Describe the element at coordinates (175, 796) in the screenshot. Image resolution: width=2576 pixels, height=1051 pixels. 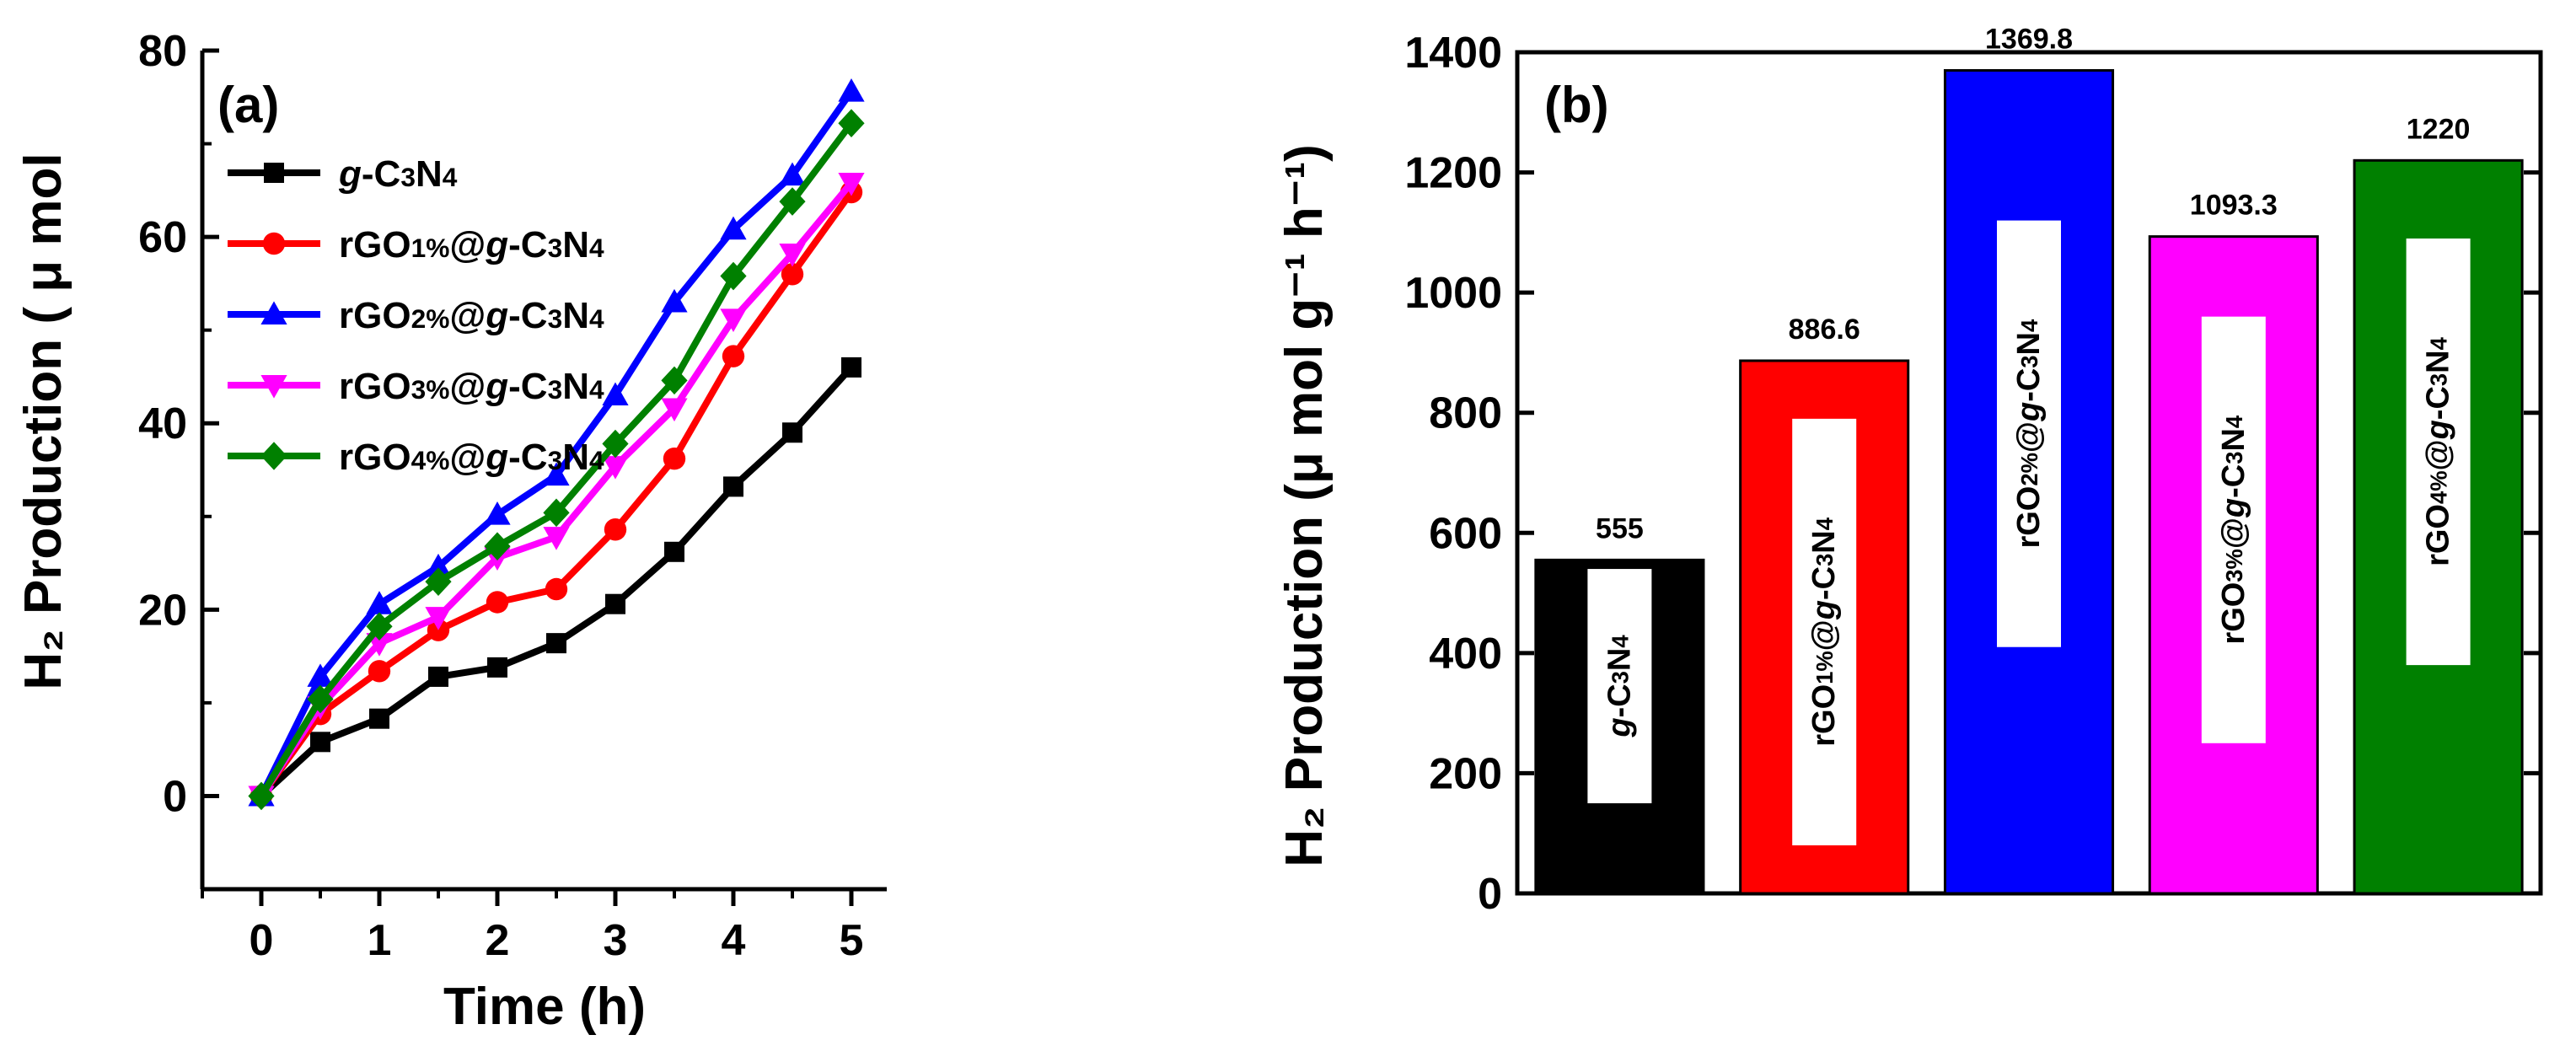
I see `panel-a-y-tick-label: 0` at that location.